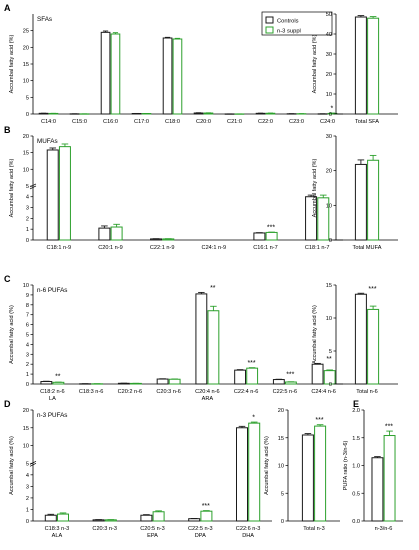 The height and width of the screenshot is (550, 419). What do you see at coordinates (52, 392) in the screenshot?
I see `x-tick-label: C18:2 n-6` at bounding box center [52, 392].